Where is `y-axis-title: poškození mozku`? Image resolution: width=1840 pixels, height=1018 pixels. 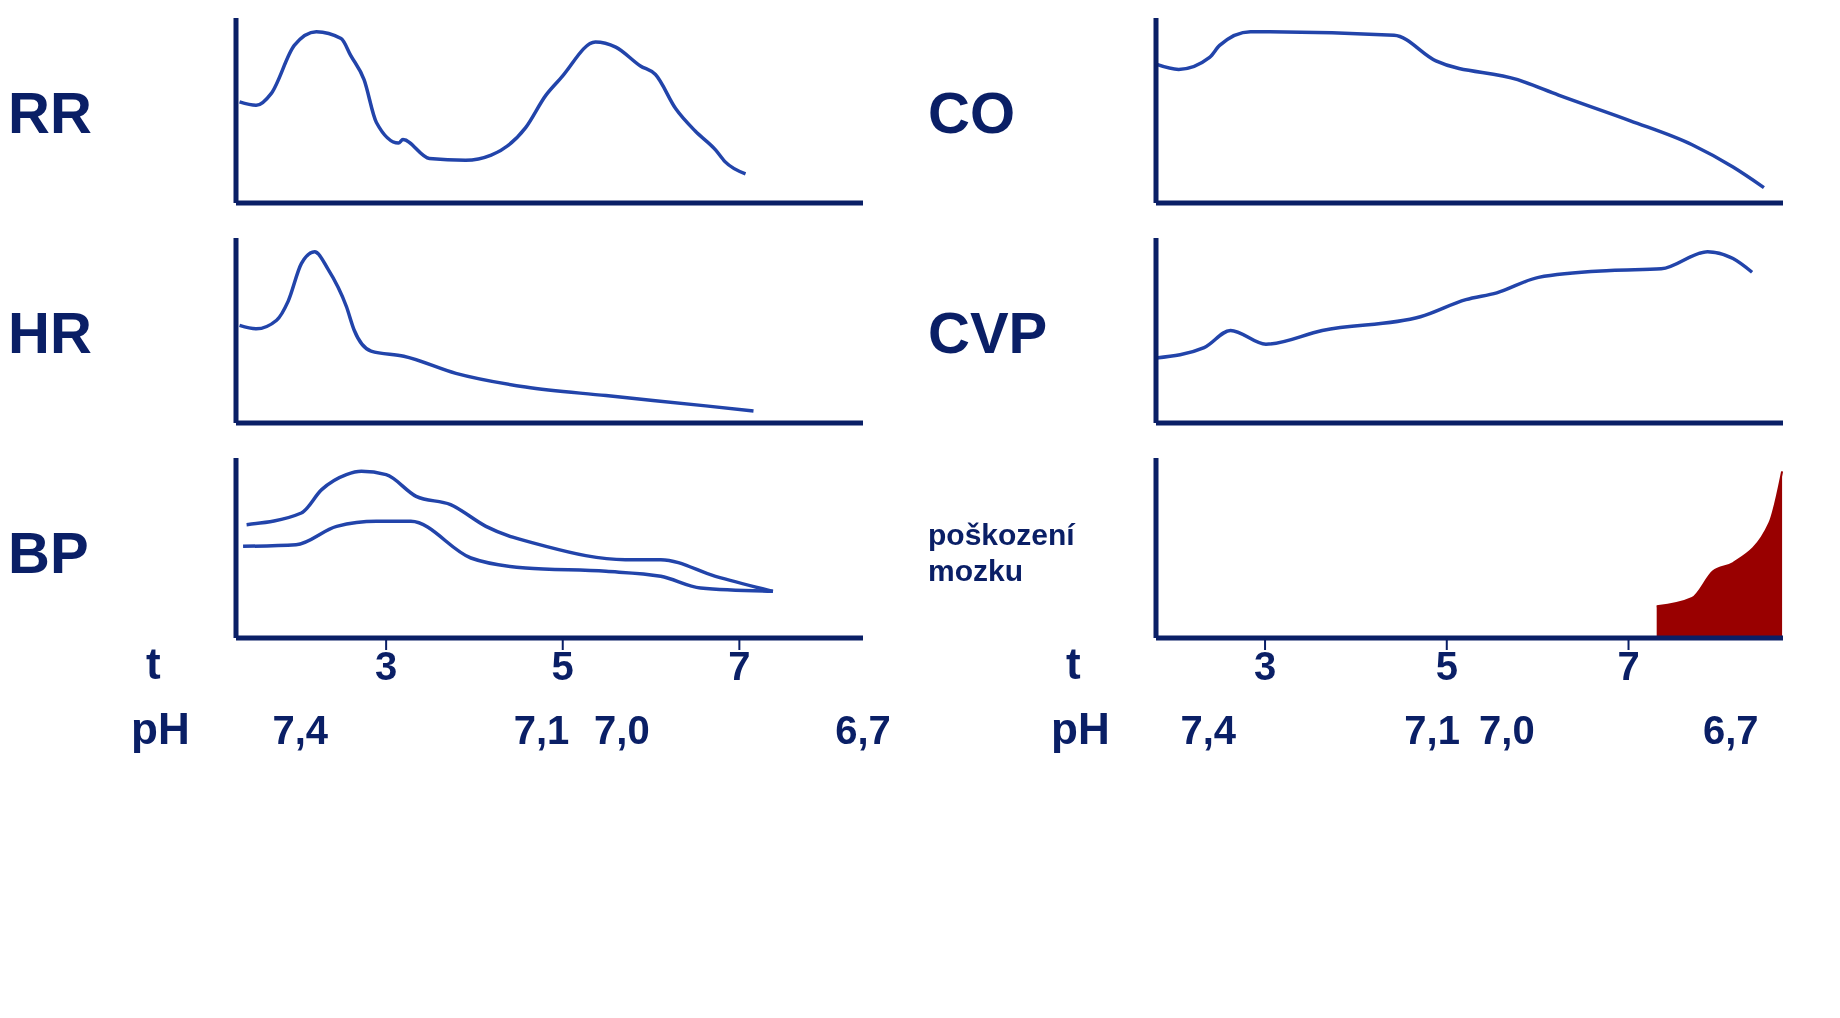 y-axis-title: poškození mozku is located at coordinates (1001, 553).